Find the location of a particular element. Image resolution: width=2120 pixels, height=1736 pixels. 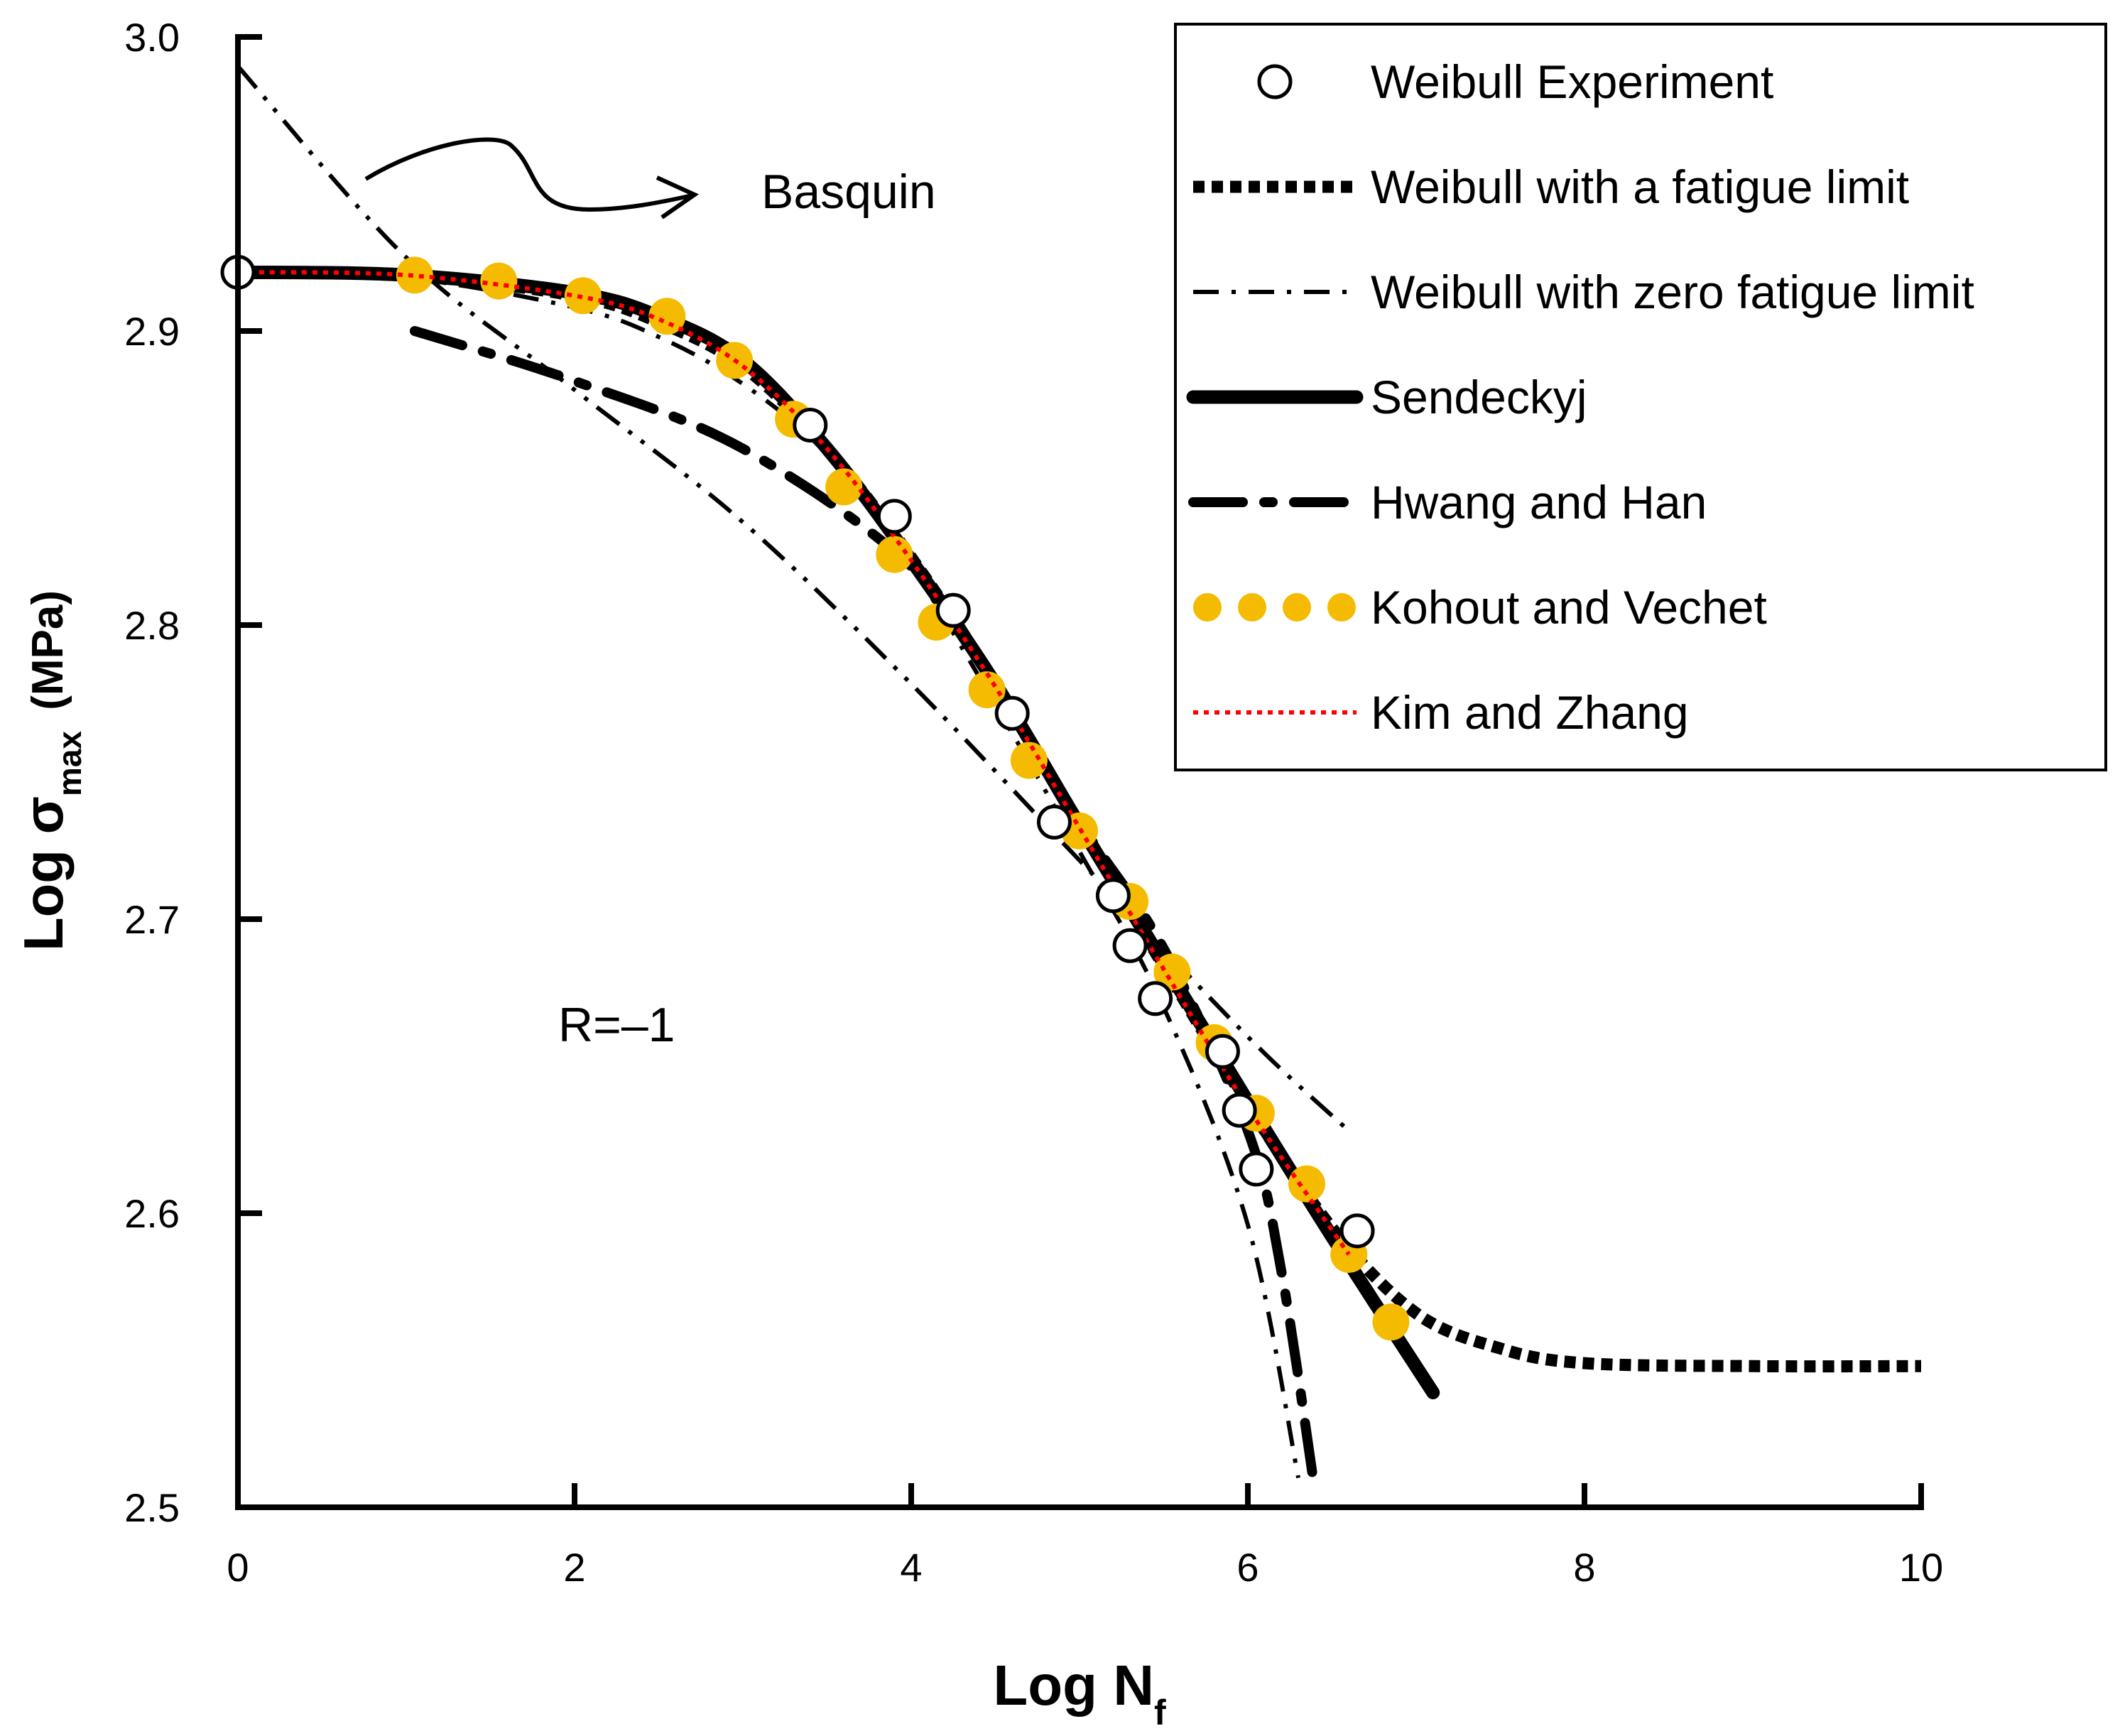

x-tick-label: 0 is located at coordinates (238, 1567).